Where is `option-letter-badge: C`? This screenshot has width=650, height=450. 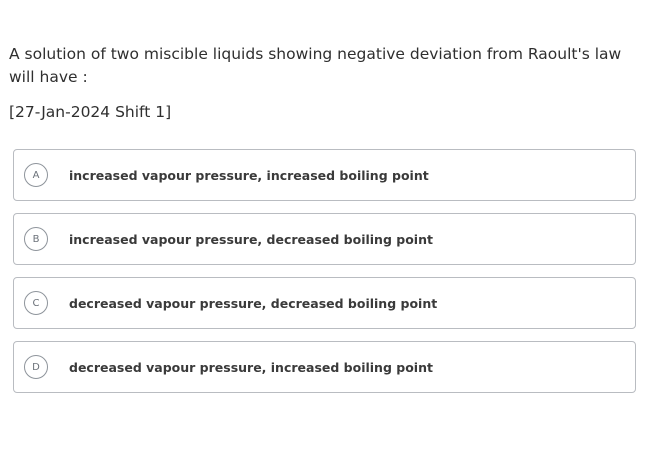
option-letter-badge: C is located at coordinates (36, 303).